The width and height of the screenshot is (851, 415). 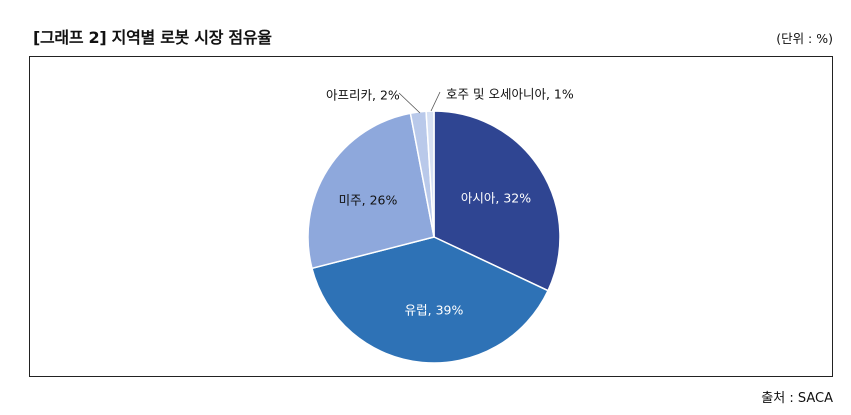 What do you see at coordinates (510, 94) in the screenshot?
I see `slice-label-5: 호주 및 오세아니아, 1%` at bounding box center [510, 94].